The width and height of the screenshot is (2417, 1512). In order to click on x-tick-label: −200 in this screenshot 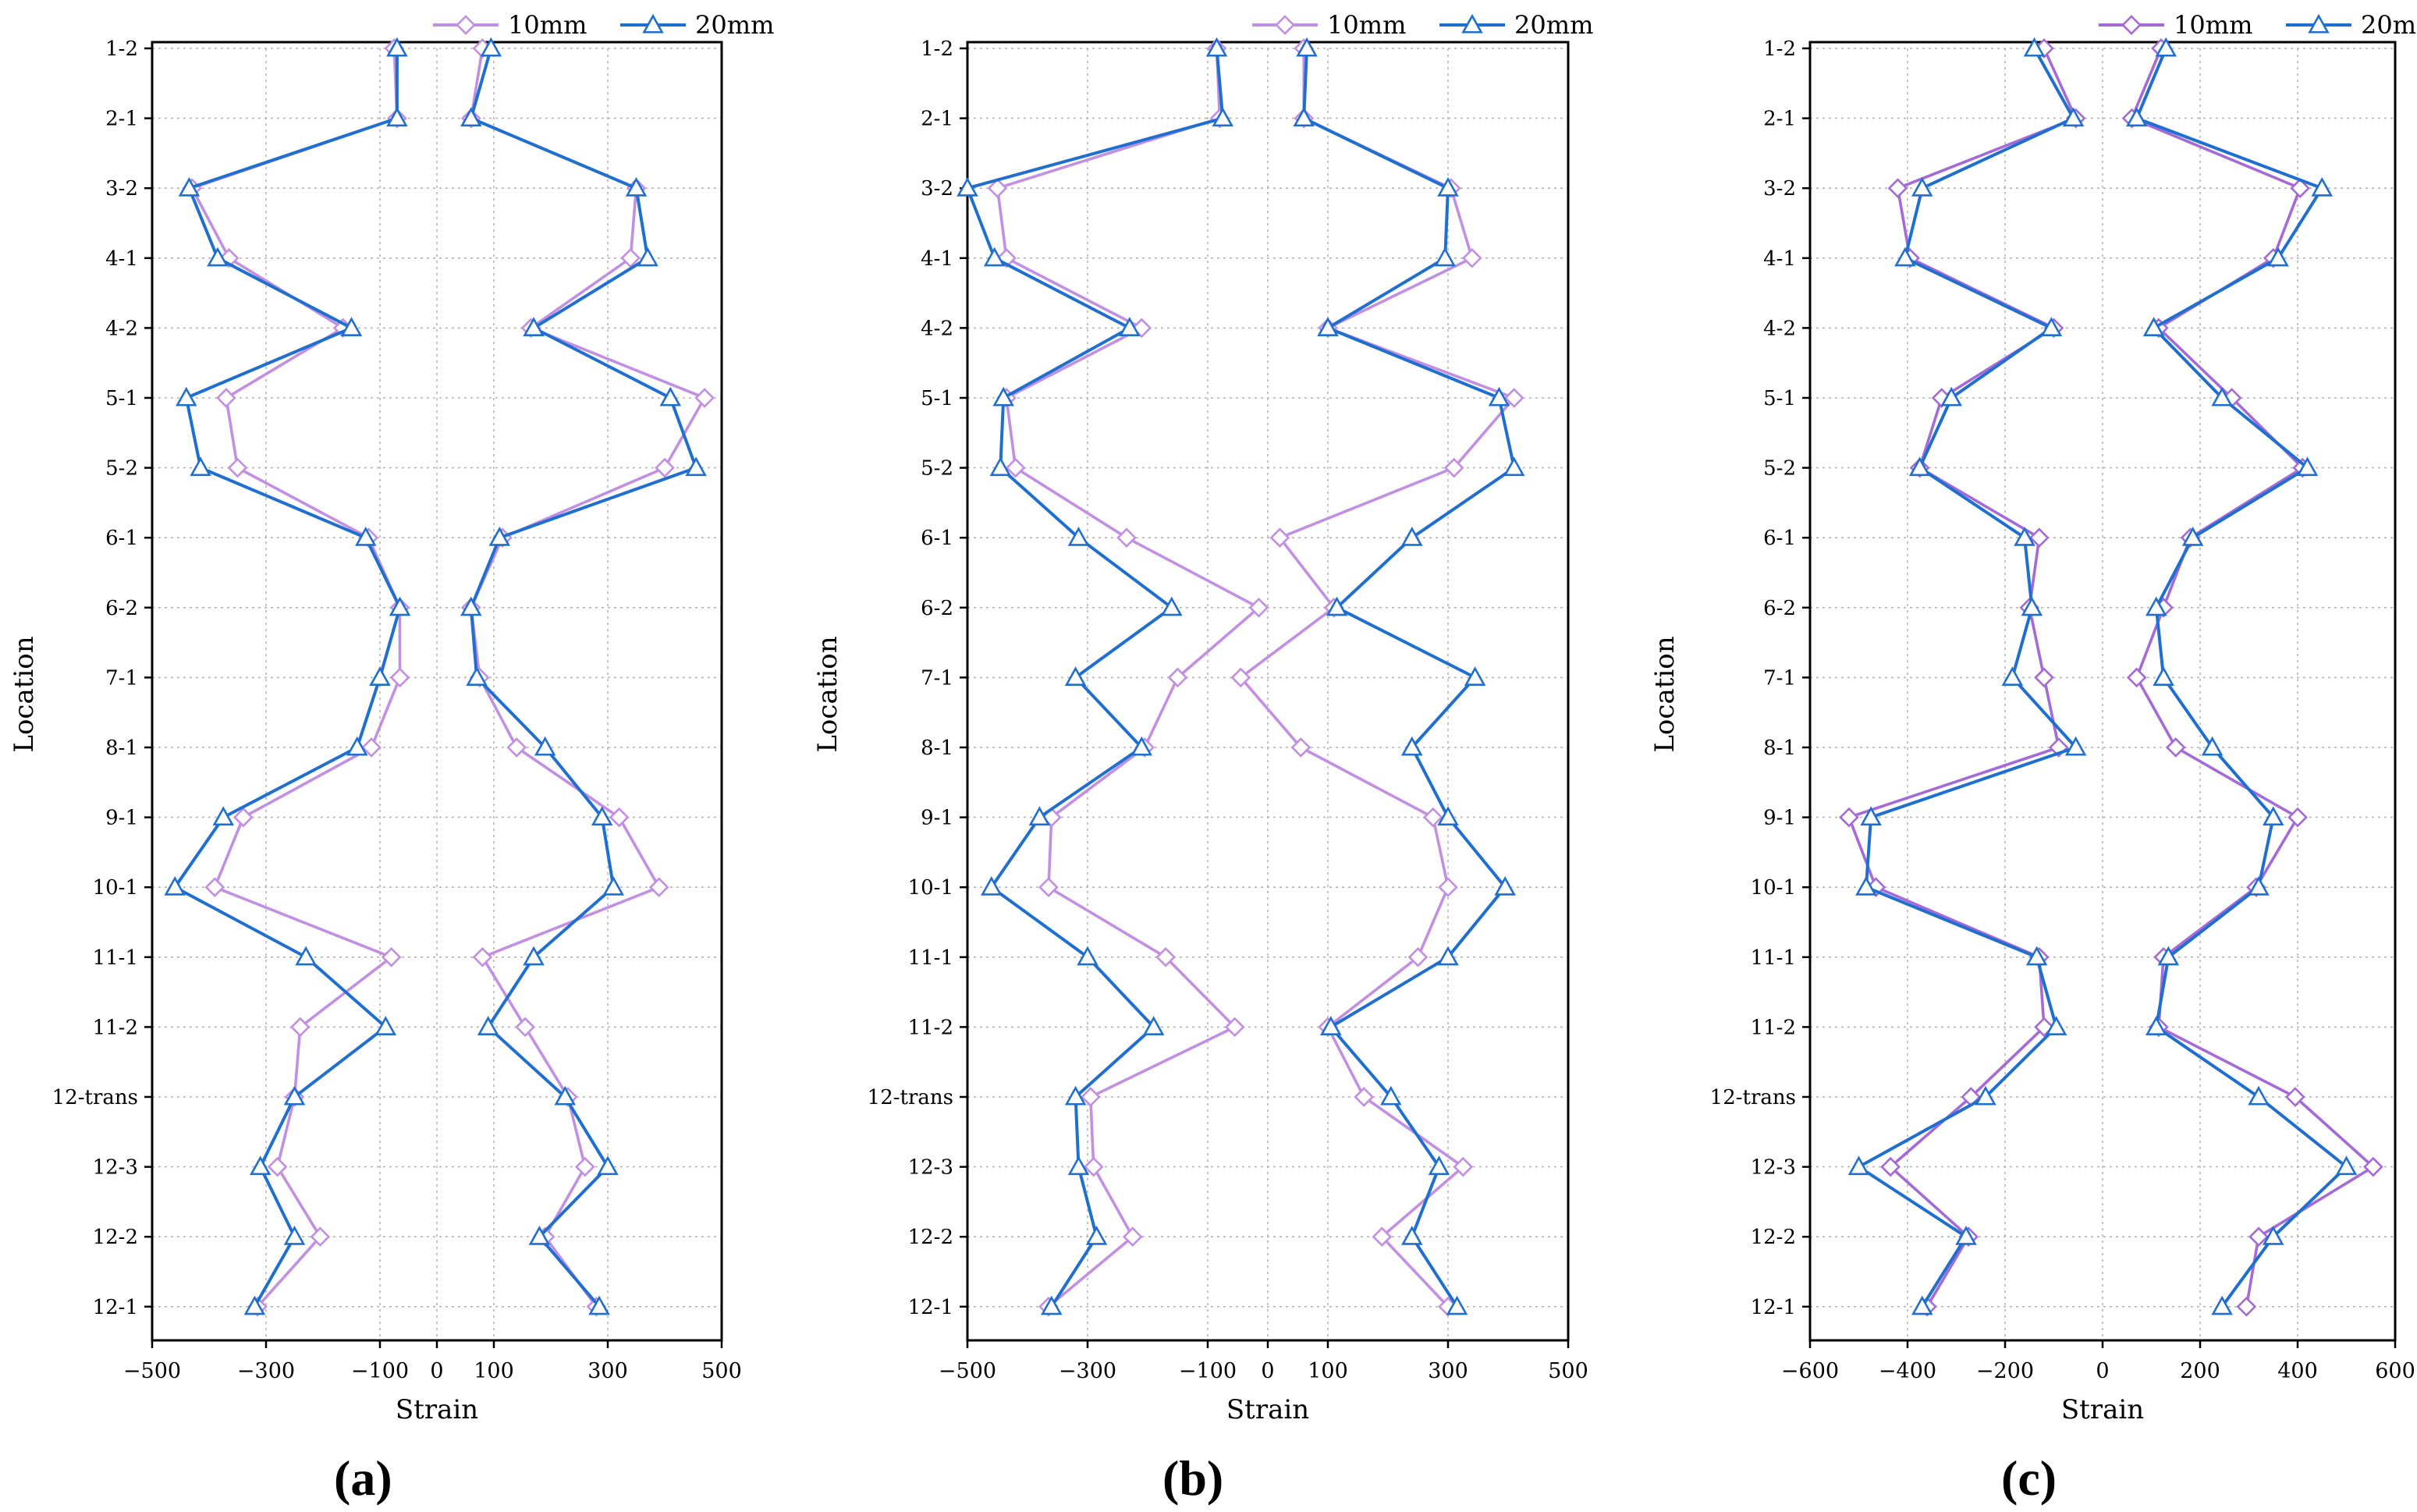, I will do `click(2005, 1371)`.